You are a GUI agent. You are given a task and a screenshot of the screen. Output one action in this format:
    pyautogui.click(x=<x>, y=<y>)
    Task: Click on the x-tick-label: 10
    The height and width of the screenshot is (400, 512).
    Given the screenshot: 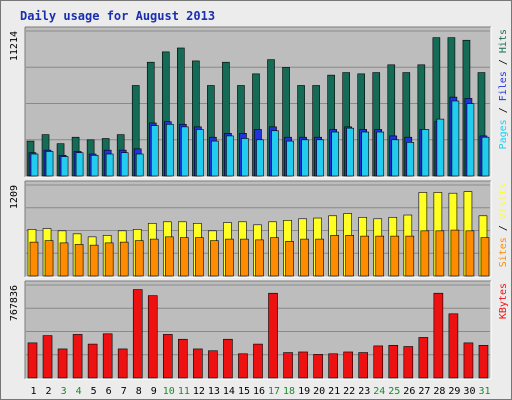 What is the action you would take?
    pyautogui.click(x=169, y=391)
    